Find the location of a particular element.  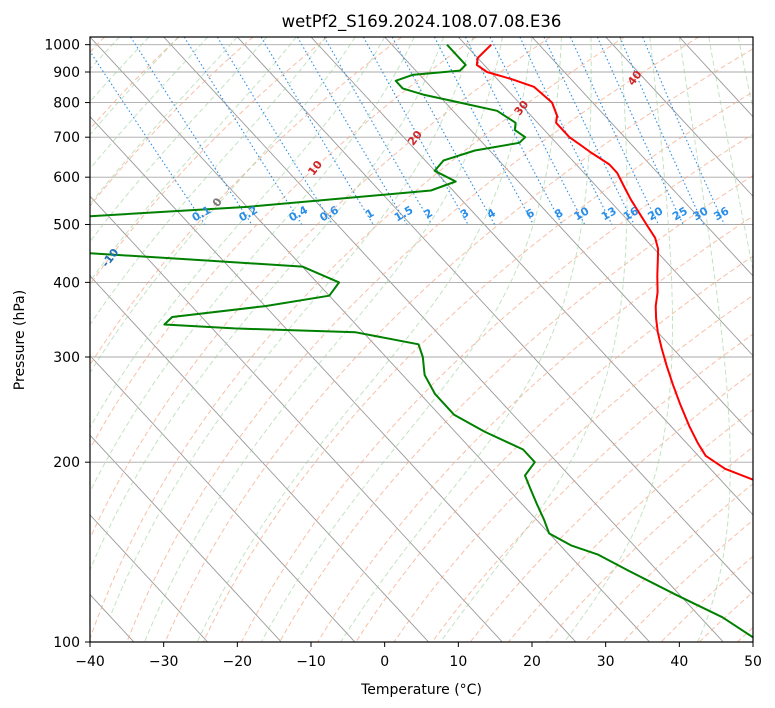

x-tick-label: 10 is located at coordinates (458, 662).